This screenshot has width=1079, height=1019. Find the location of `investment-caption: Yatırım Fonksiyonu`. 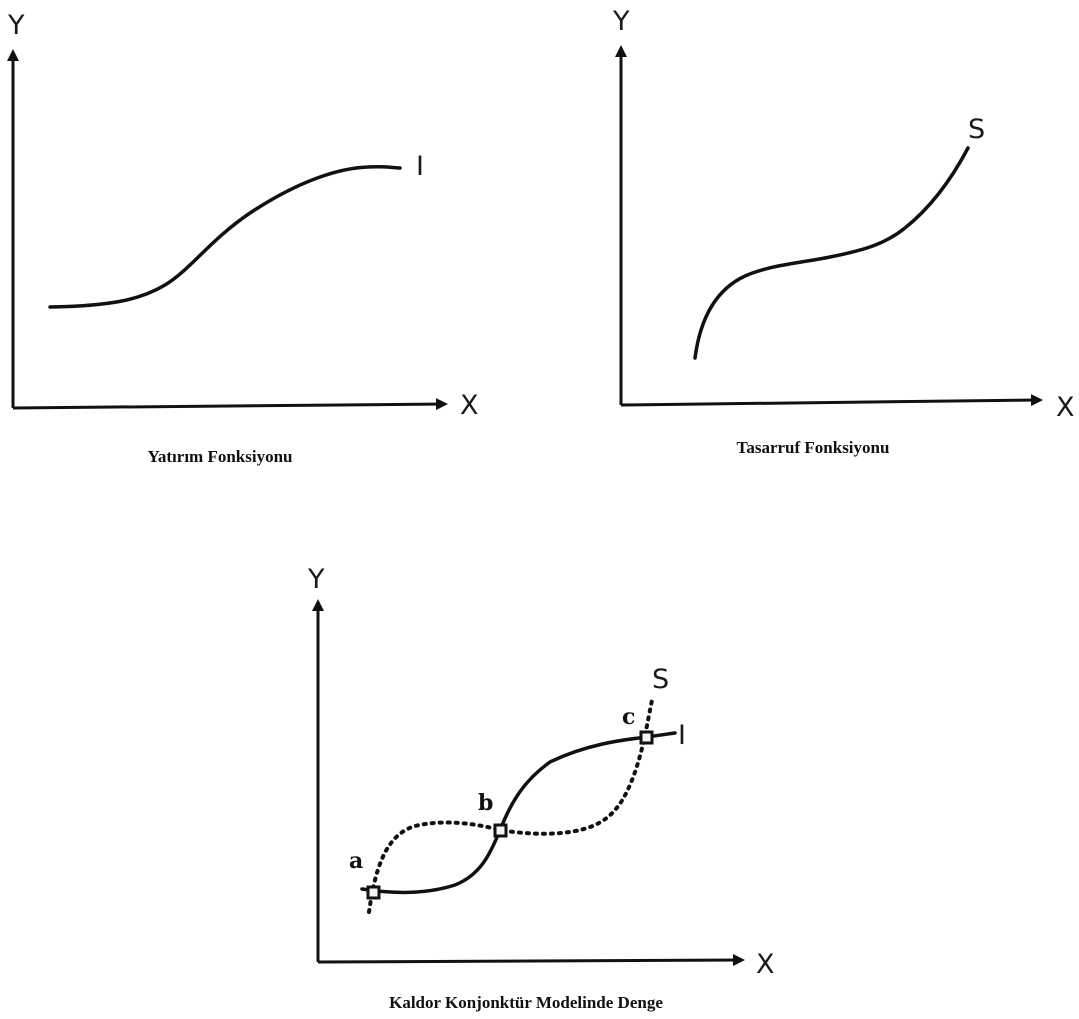

investment-caption: Yatırım Fonksiyonu is located at coordinates (220, 456).